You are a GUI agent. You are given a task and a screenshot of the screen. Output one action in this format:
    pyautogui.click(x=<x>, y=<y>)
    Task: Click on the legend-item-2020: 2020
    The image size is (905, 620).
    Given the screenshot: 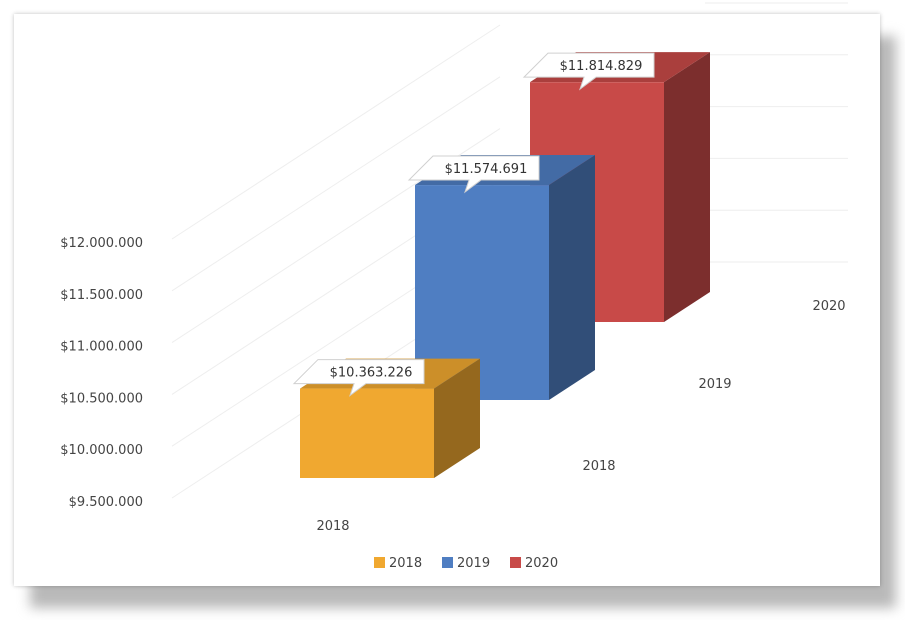 What is the action you would take?
    pyautogui.click(x=534, y=563)
    